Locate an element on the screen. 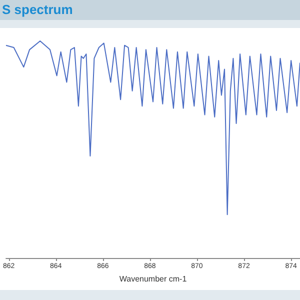 This screenshot has height=300, width=300. chart-title: S spectrum is located at coordinates (37, 9).